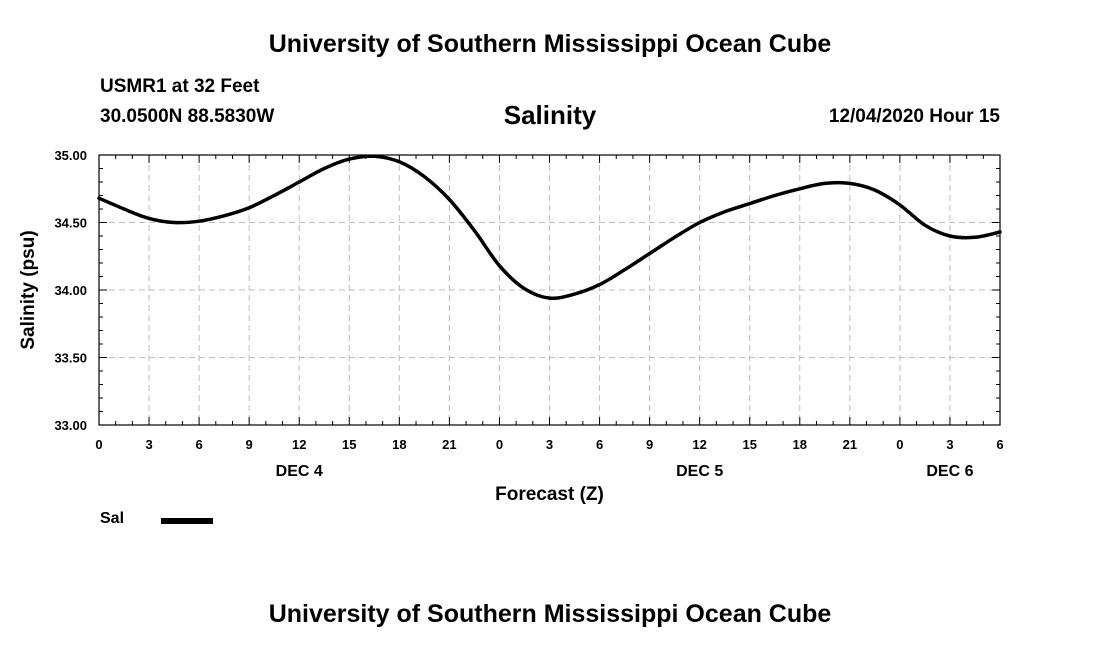  Describe the element at coordinates (70, 425) in the screenshot. I see `y-tick-label: 33.00` at that location.